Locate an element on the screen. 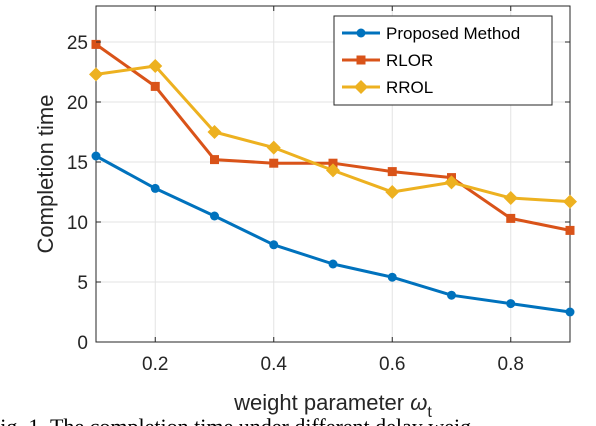 Image resolution: width=596 pixels, height=426 pixels. legend-entry: RLOR is located at coordinates (387, 60).